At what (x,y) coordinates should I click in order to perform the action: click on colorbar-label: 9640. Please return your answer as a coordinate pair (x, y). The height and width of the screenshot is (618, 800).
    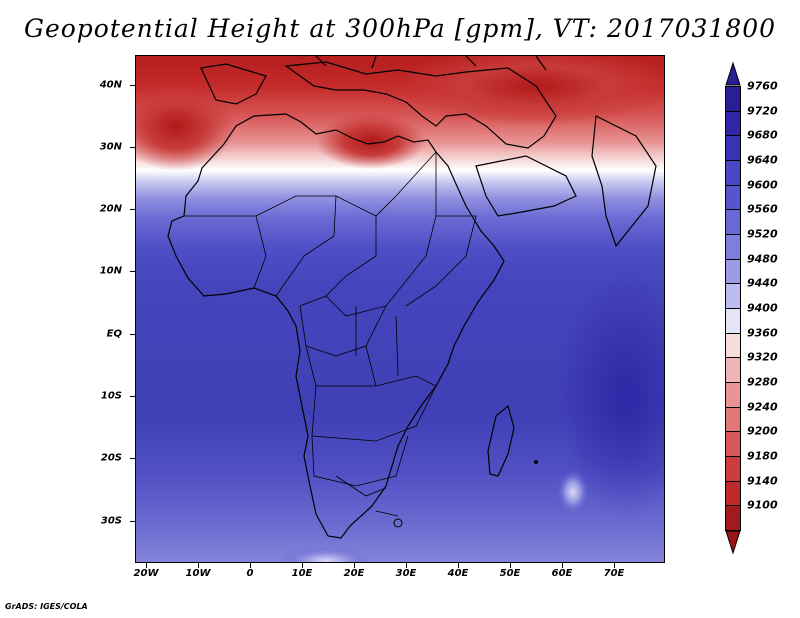
    Looking at the image, I should click on (762, 160).